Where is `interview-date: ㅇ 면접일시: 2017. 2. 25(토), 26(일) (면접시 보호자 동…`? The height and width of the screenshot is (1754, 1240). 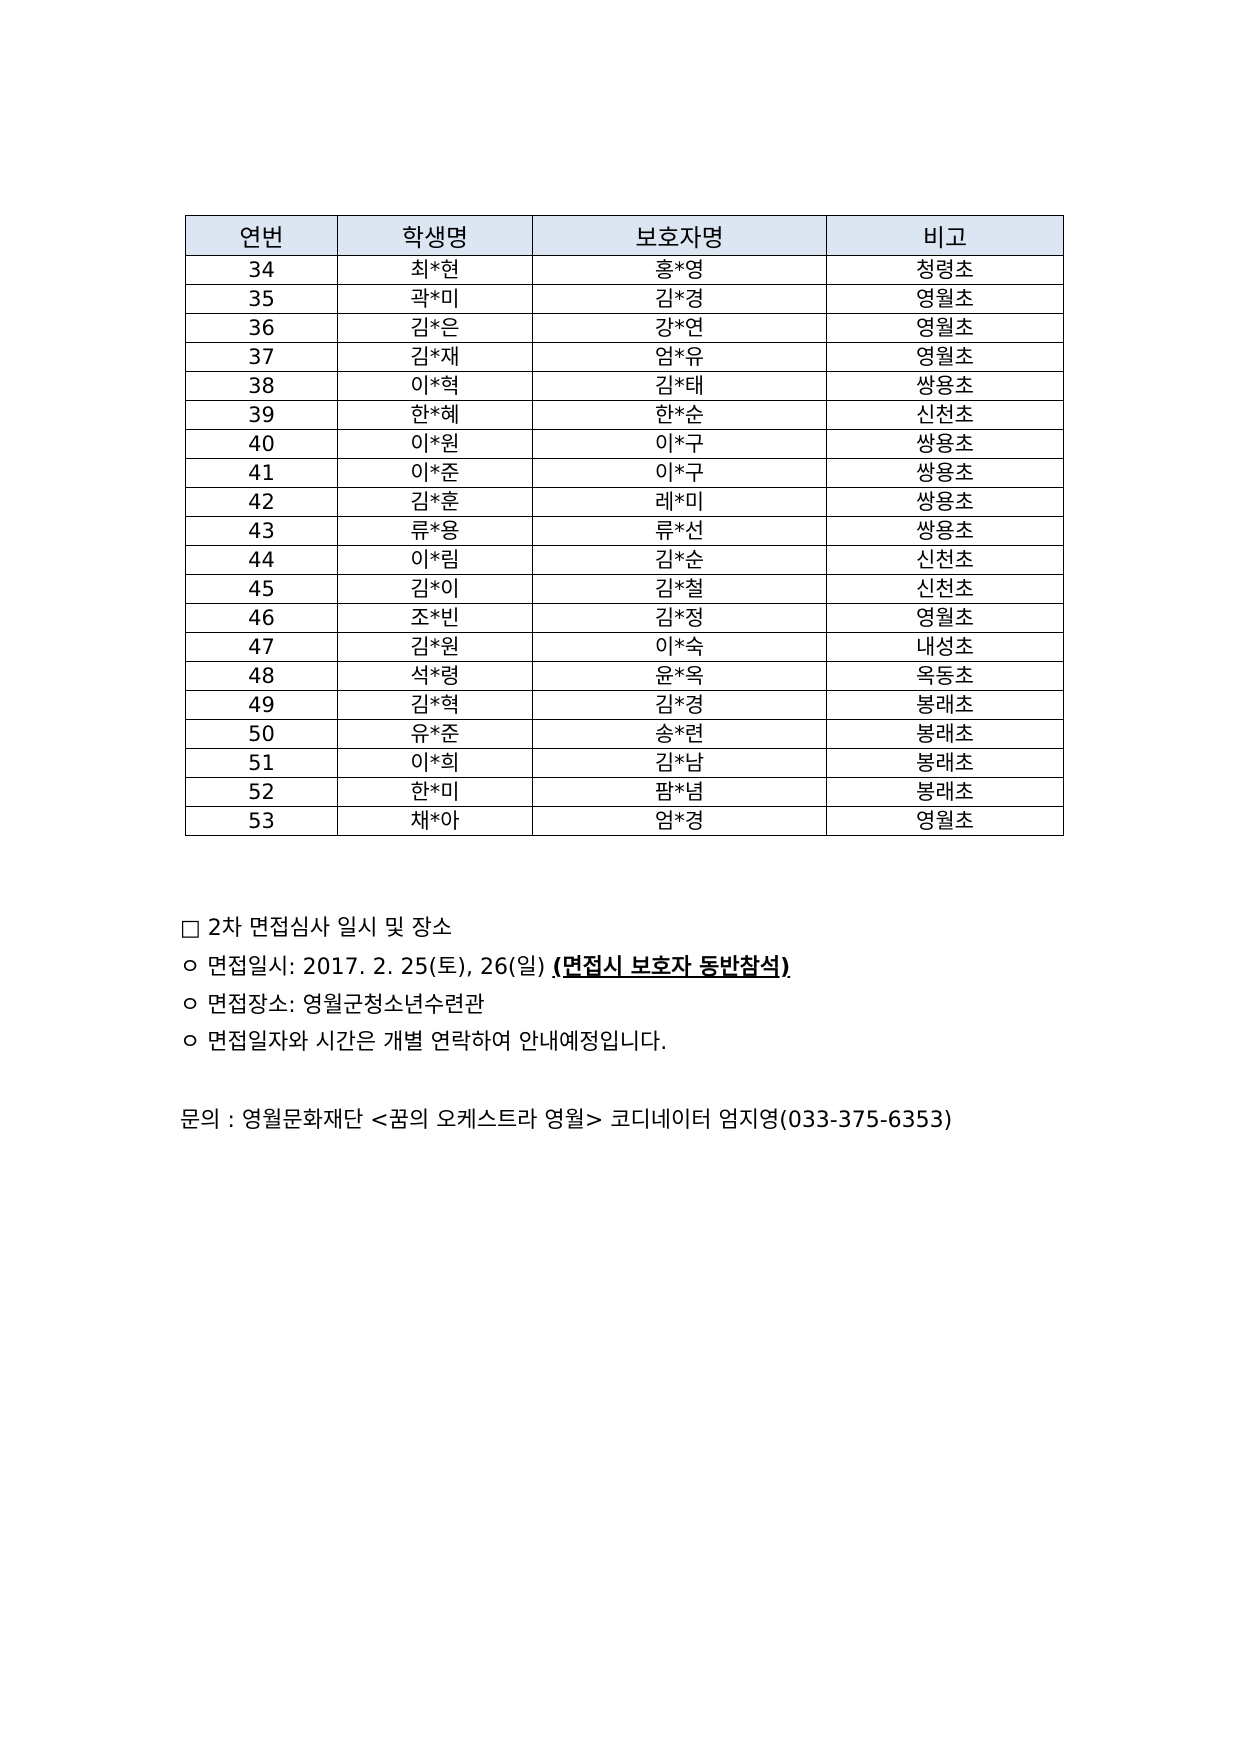 interview-date: ㅇ 면접일시: 2017. 2. 25(토), 26(일) (면접시 보호자 동… is located at coordinates (485, 965).